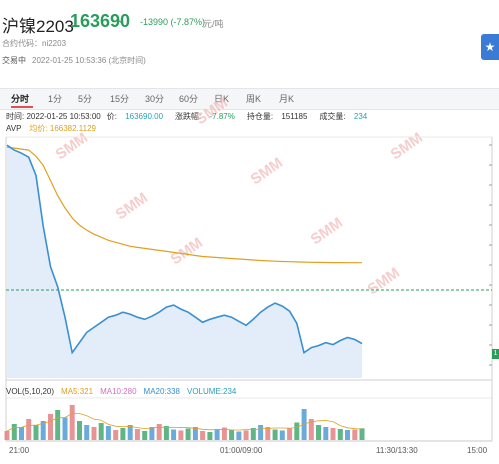 This screenshot has height=464, width=499. What do you see at coordinates (287, 99) in the screenshot?
I see `tab-monthly-k: 月K` at bounding box center [287, 99].